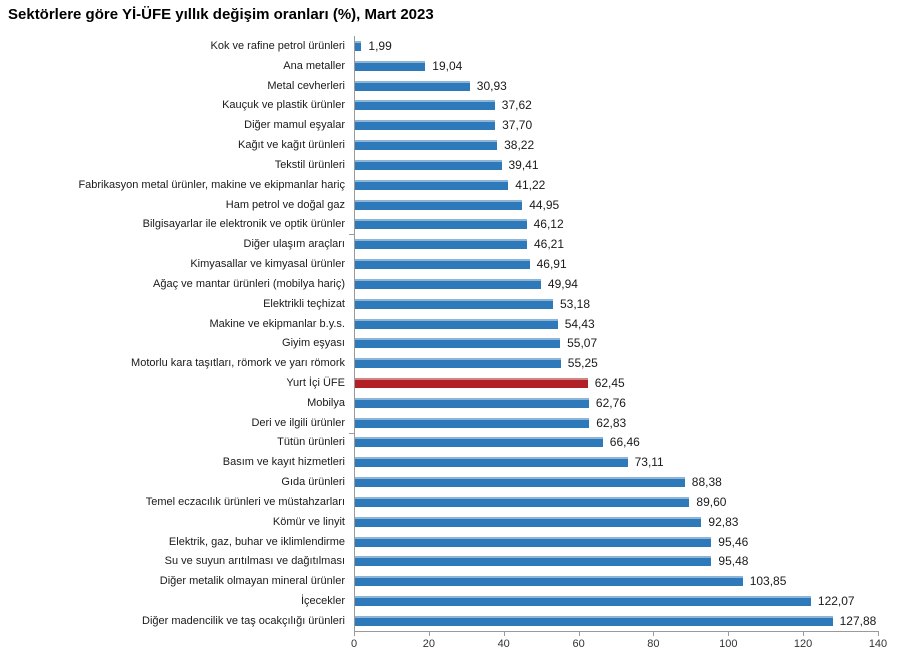 This screenshot has width=902, height=658. Describe the element at coordinates (551, 264) in the screenshot. I see `value-label: 46,91` at that location.